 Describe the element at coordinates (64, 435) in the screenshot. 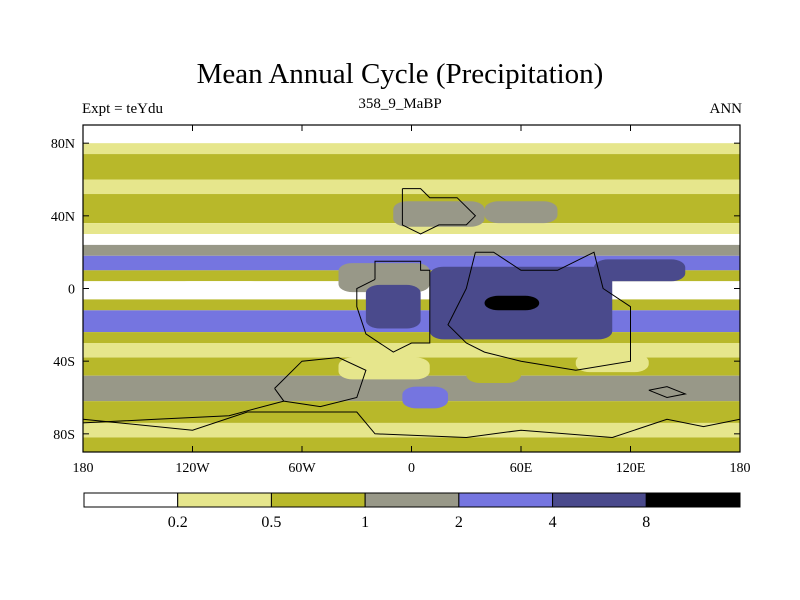

I see `y-tick-label: 80S` at that location.